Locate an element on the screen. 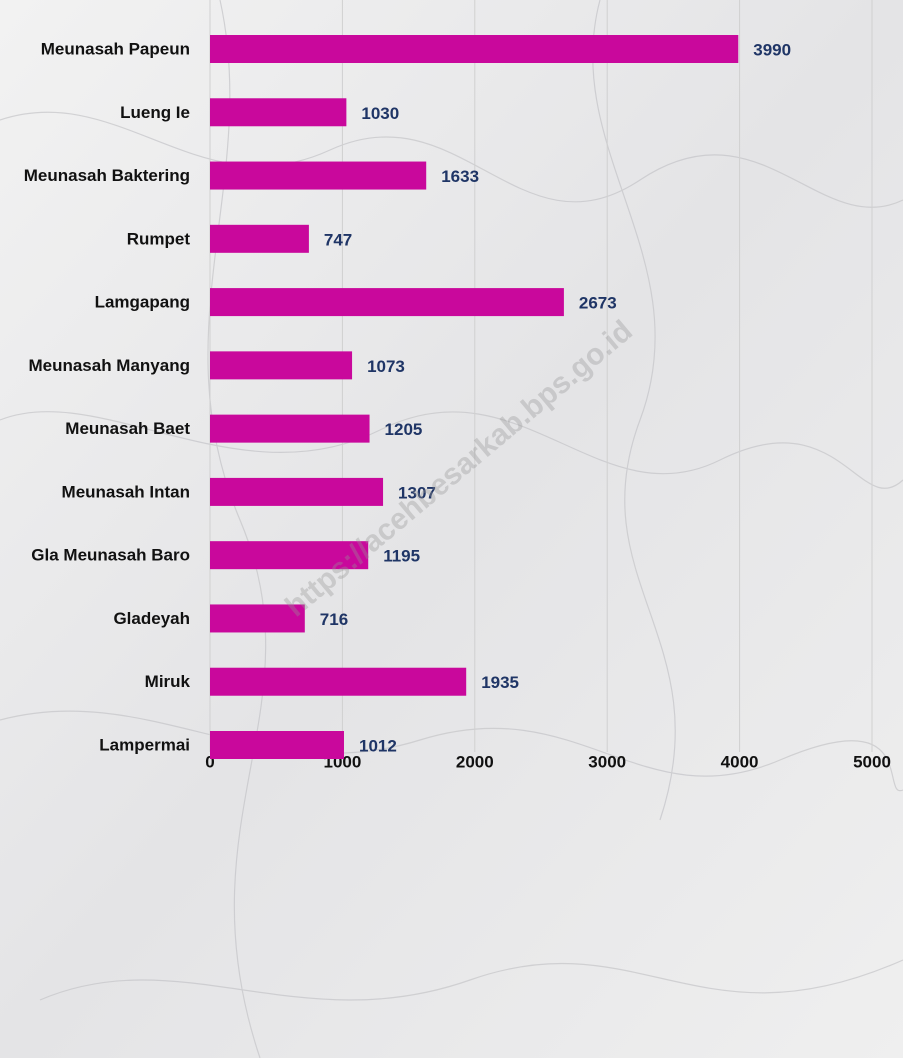 This screenshot has height=1058, width=903. value-label: 1012 is located at coordinates (378, 745).